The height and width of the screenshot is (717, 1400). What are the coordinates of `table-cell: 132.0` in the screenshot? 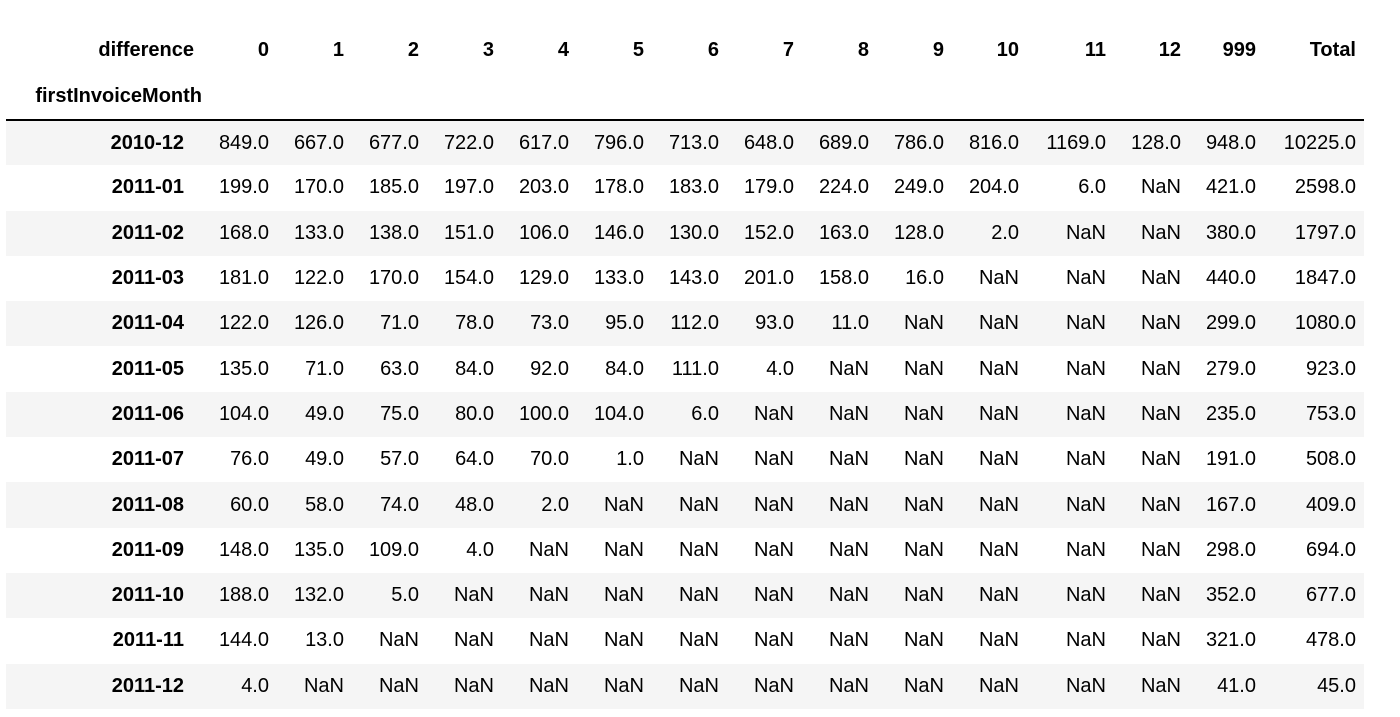 It's located at (318, 595).